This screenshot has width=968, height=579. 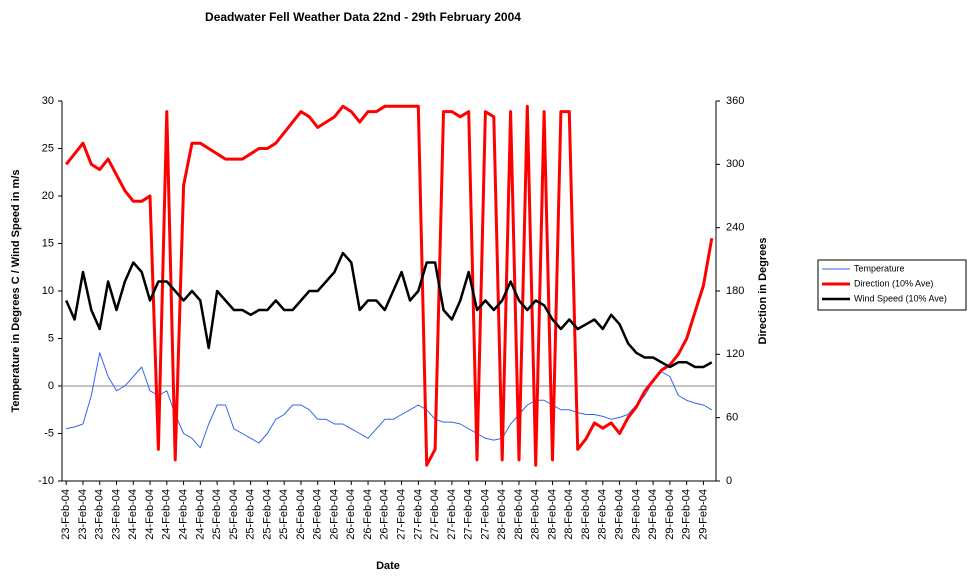 What do you see at coordinates (388, 566) in the screenshot?
I see `x-axis-label: Date` at bounding box center [388, 566].